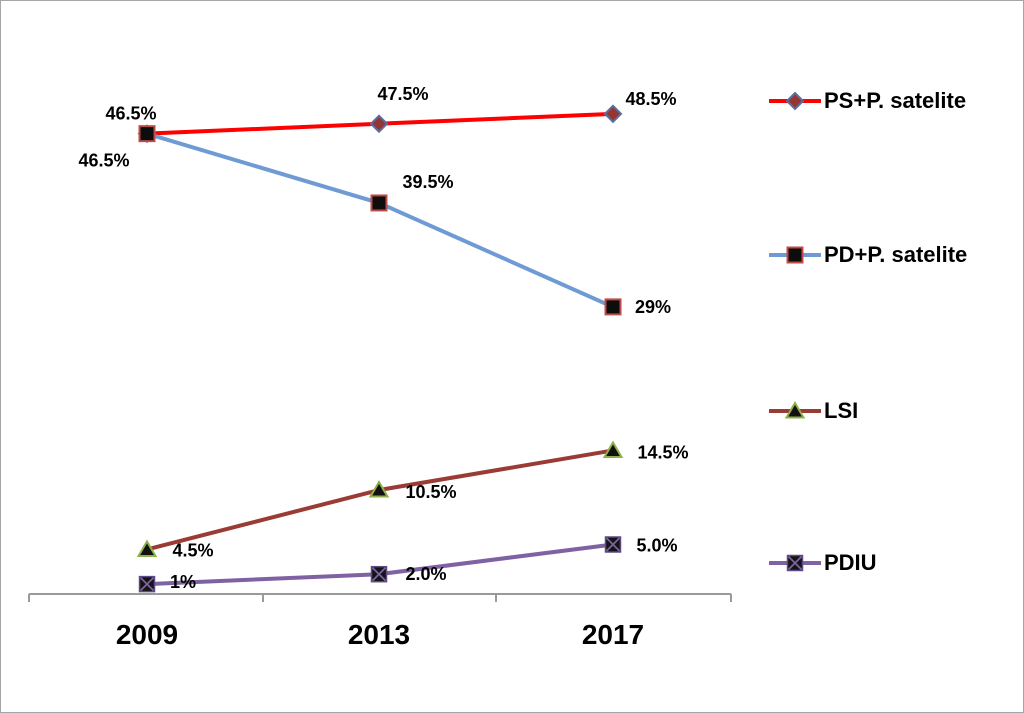 Image resolution: width=1024 pixels, height=713 pixels. I want to click on x-tick-label: 2017, so click(613, 634).